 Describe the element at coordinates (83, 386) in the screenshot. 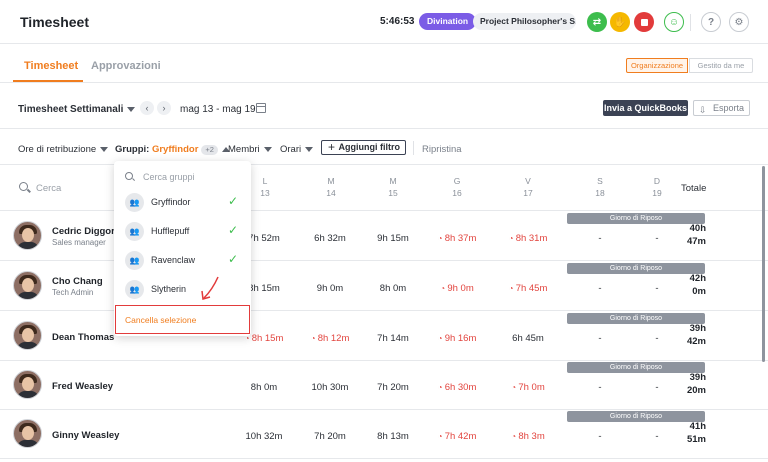

I see `member-name: Fred Weasley` at that location.